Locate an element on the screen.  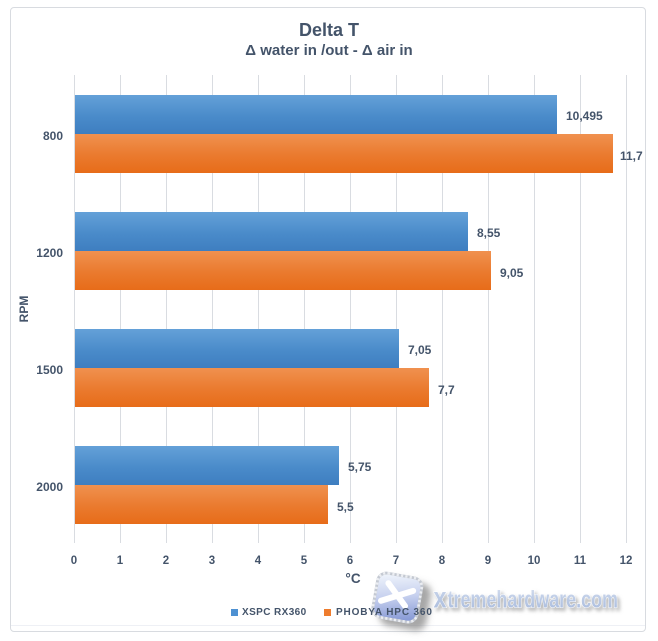
svg-text: x is located at coordinates (440, 598).